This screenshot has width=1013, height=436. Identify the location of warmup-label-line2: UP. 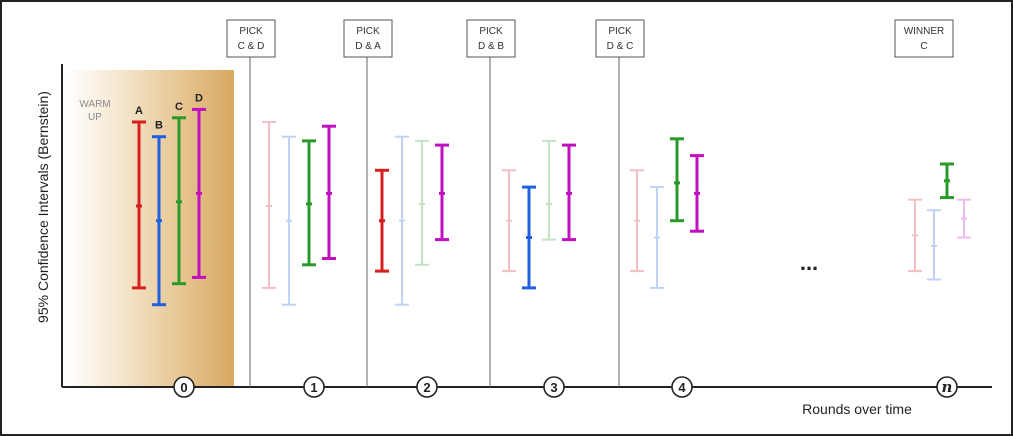
(95, 117).